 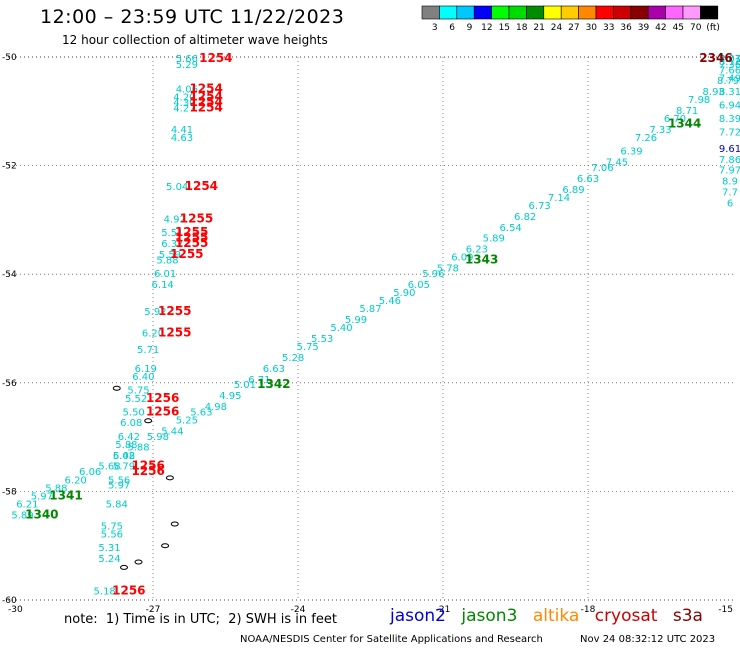 I want to click on wave-height-value: 5.98, so click(x=158, y=437).